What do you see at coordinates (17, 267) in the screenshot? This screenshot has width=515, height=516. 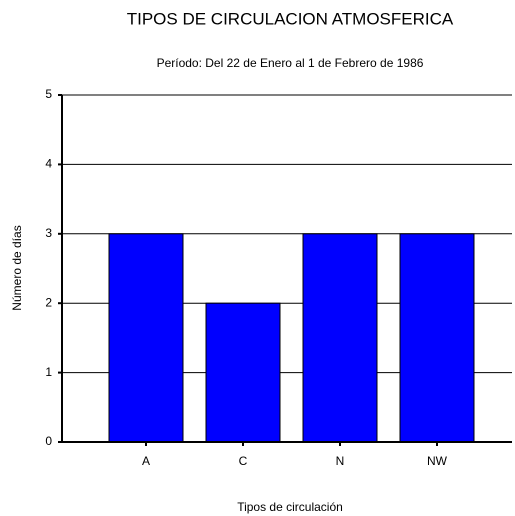 I see `y-axis-label: Número de días` at bounding box center [17, 267].